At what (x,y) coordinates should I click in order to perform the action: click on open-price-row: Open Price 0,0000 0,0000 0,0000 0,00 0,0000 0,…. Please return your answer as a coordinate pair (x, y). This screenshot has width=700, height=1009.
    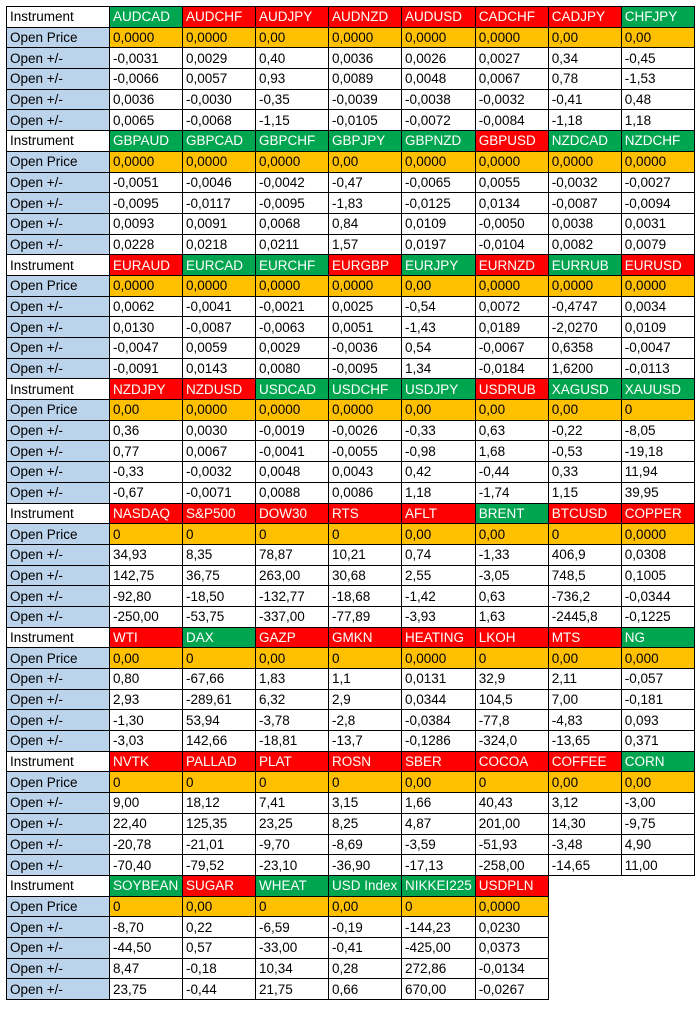
    Looking at the image, I should click on (350, 161).